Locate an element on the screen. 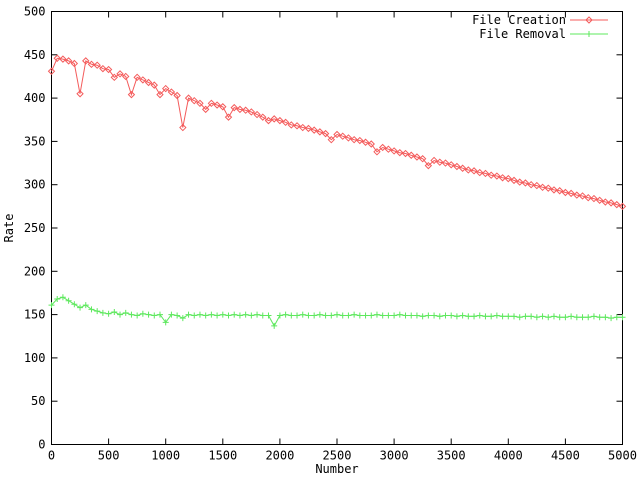  x-tick-label: 3500 is located at coordinates (451, 456).